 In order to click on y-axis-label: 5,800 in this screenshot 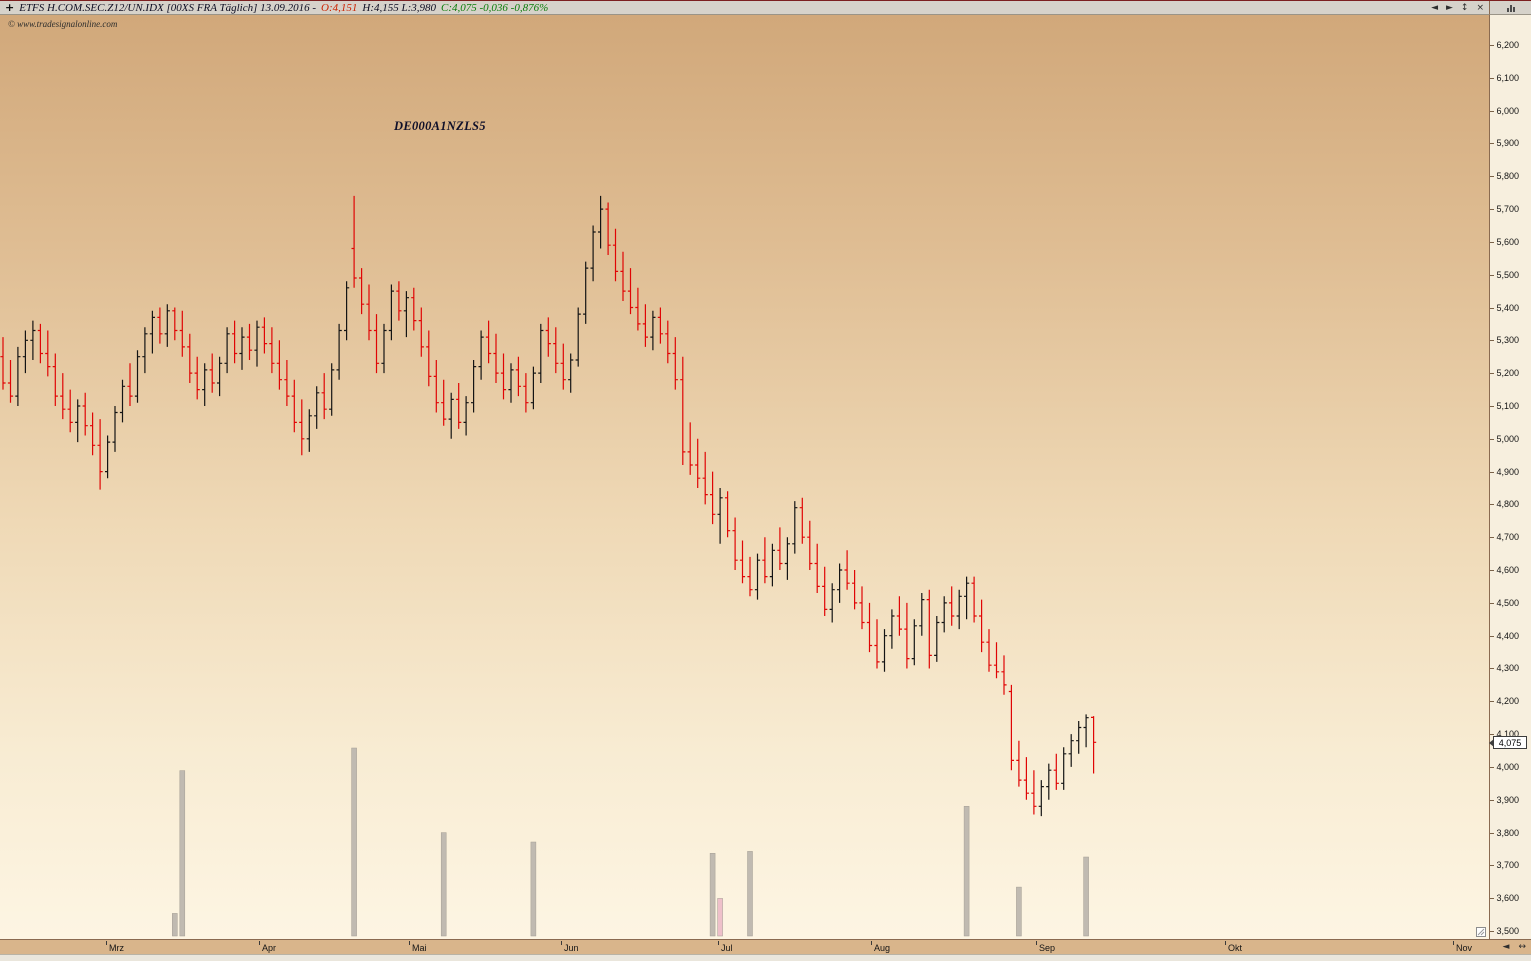, I will do `click(1507, 176)`.